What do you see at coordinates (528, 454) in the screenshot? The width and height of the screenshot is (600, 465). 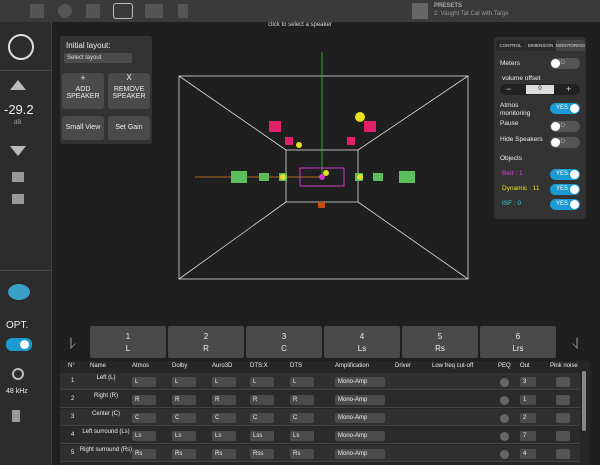 I see `dropdown: 4` at bounding box center [528, 454].